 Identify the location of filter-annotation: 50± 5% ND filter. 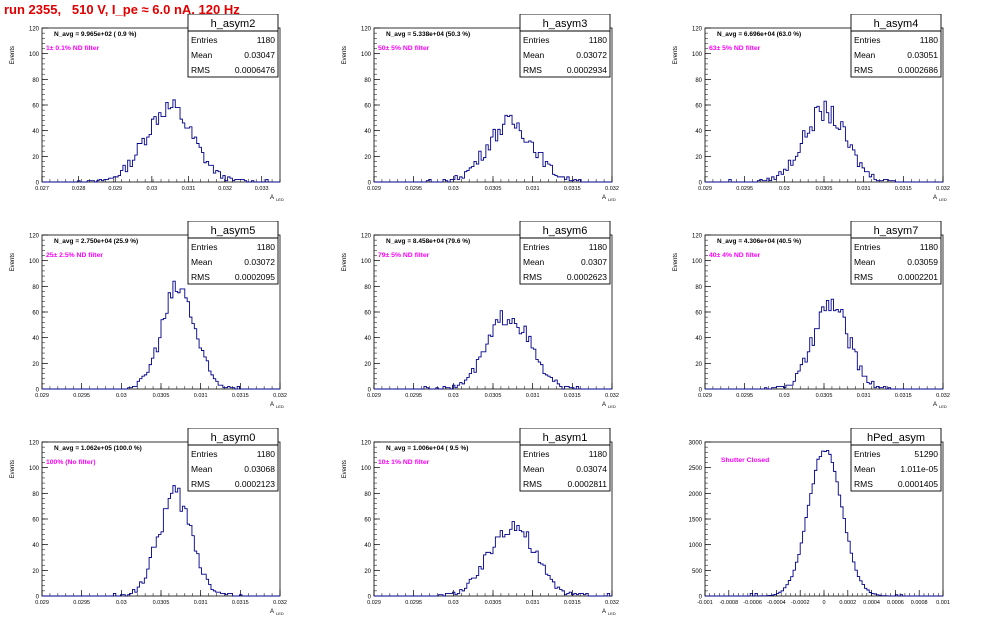
(404, 48).